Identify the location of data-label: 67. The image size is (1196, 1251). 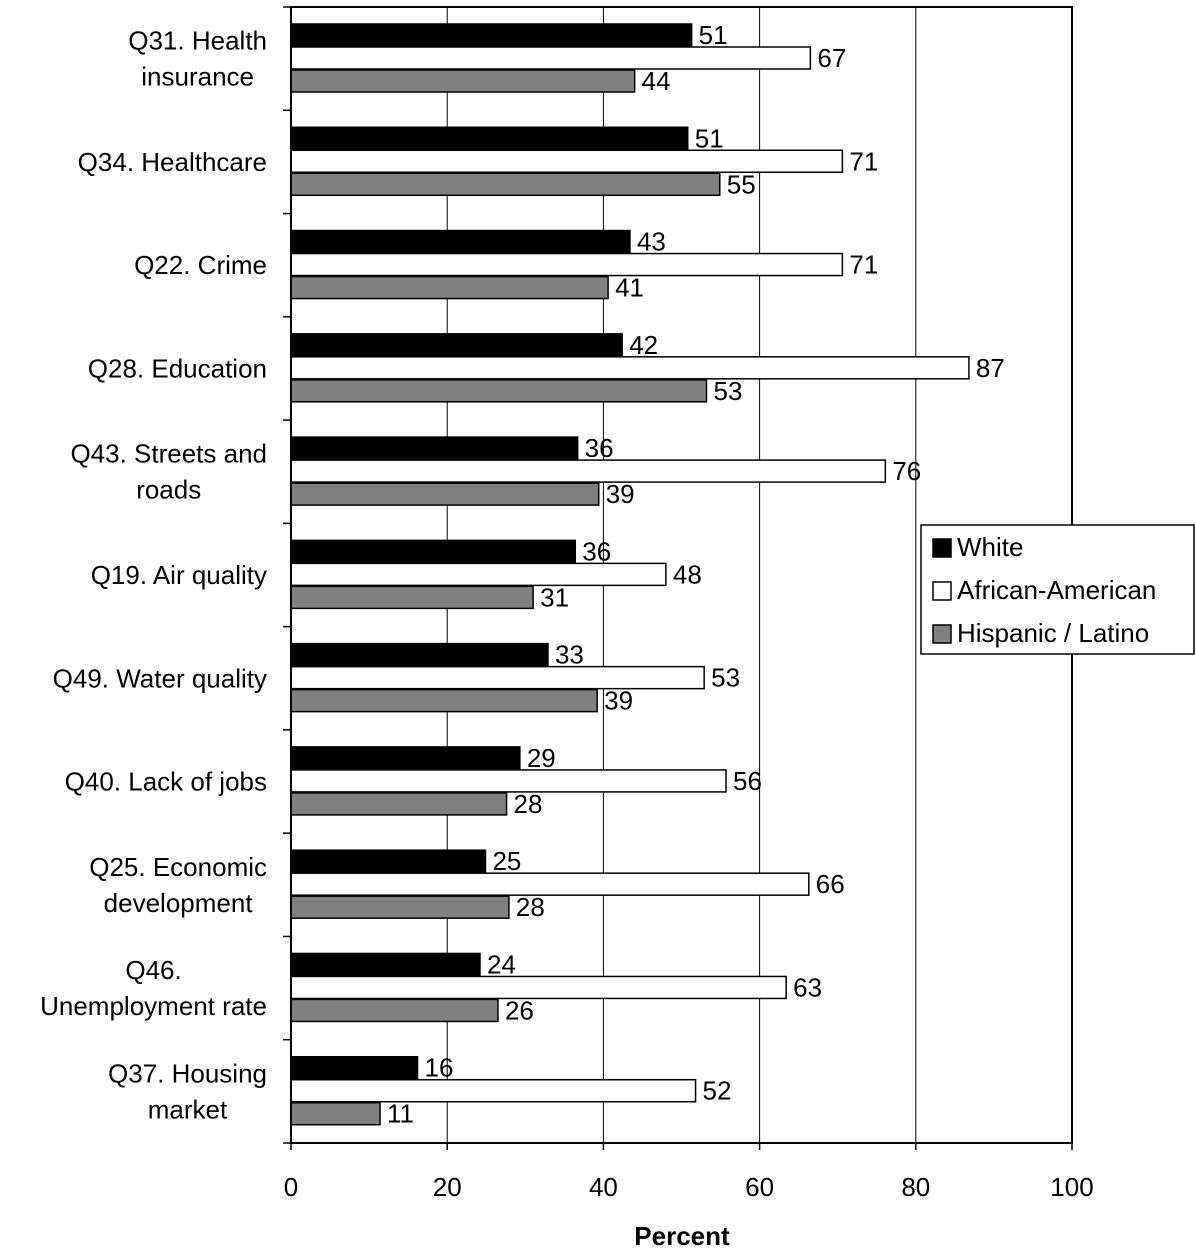
(831, 58).